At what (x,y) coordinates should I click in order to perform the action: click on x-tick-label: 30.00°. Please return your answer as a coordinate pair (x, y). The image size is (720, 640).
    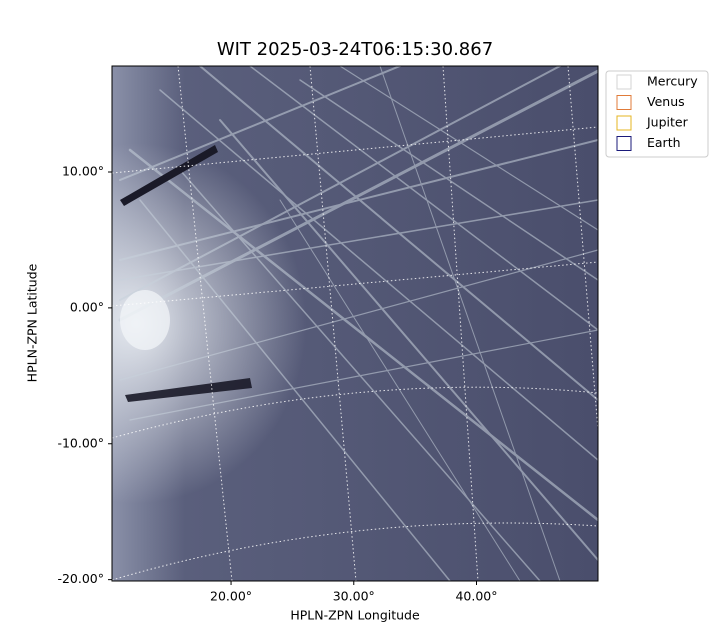
    Looking at the image, I should click on (354, 596).